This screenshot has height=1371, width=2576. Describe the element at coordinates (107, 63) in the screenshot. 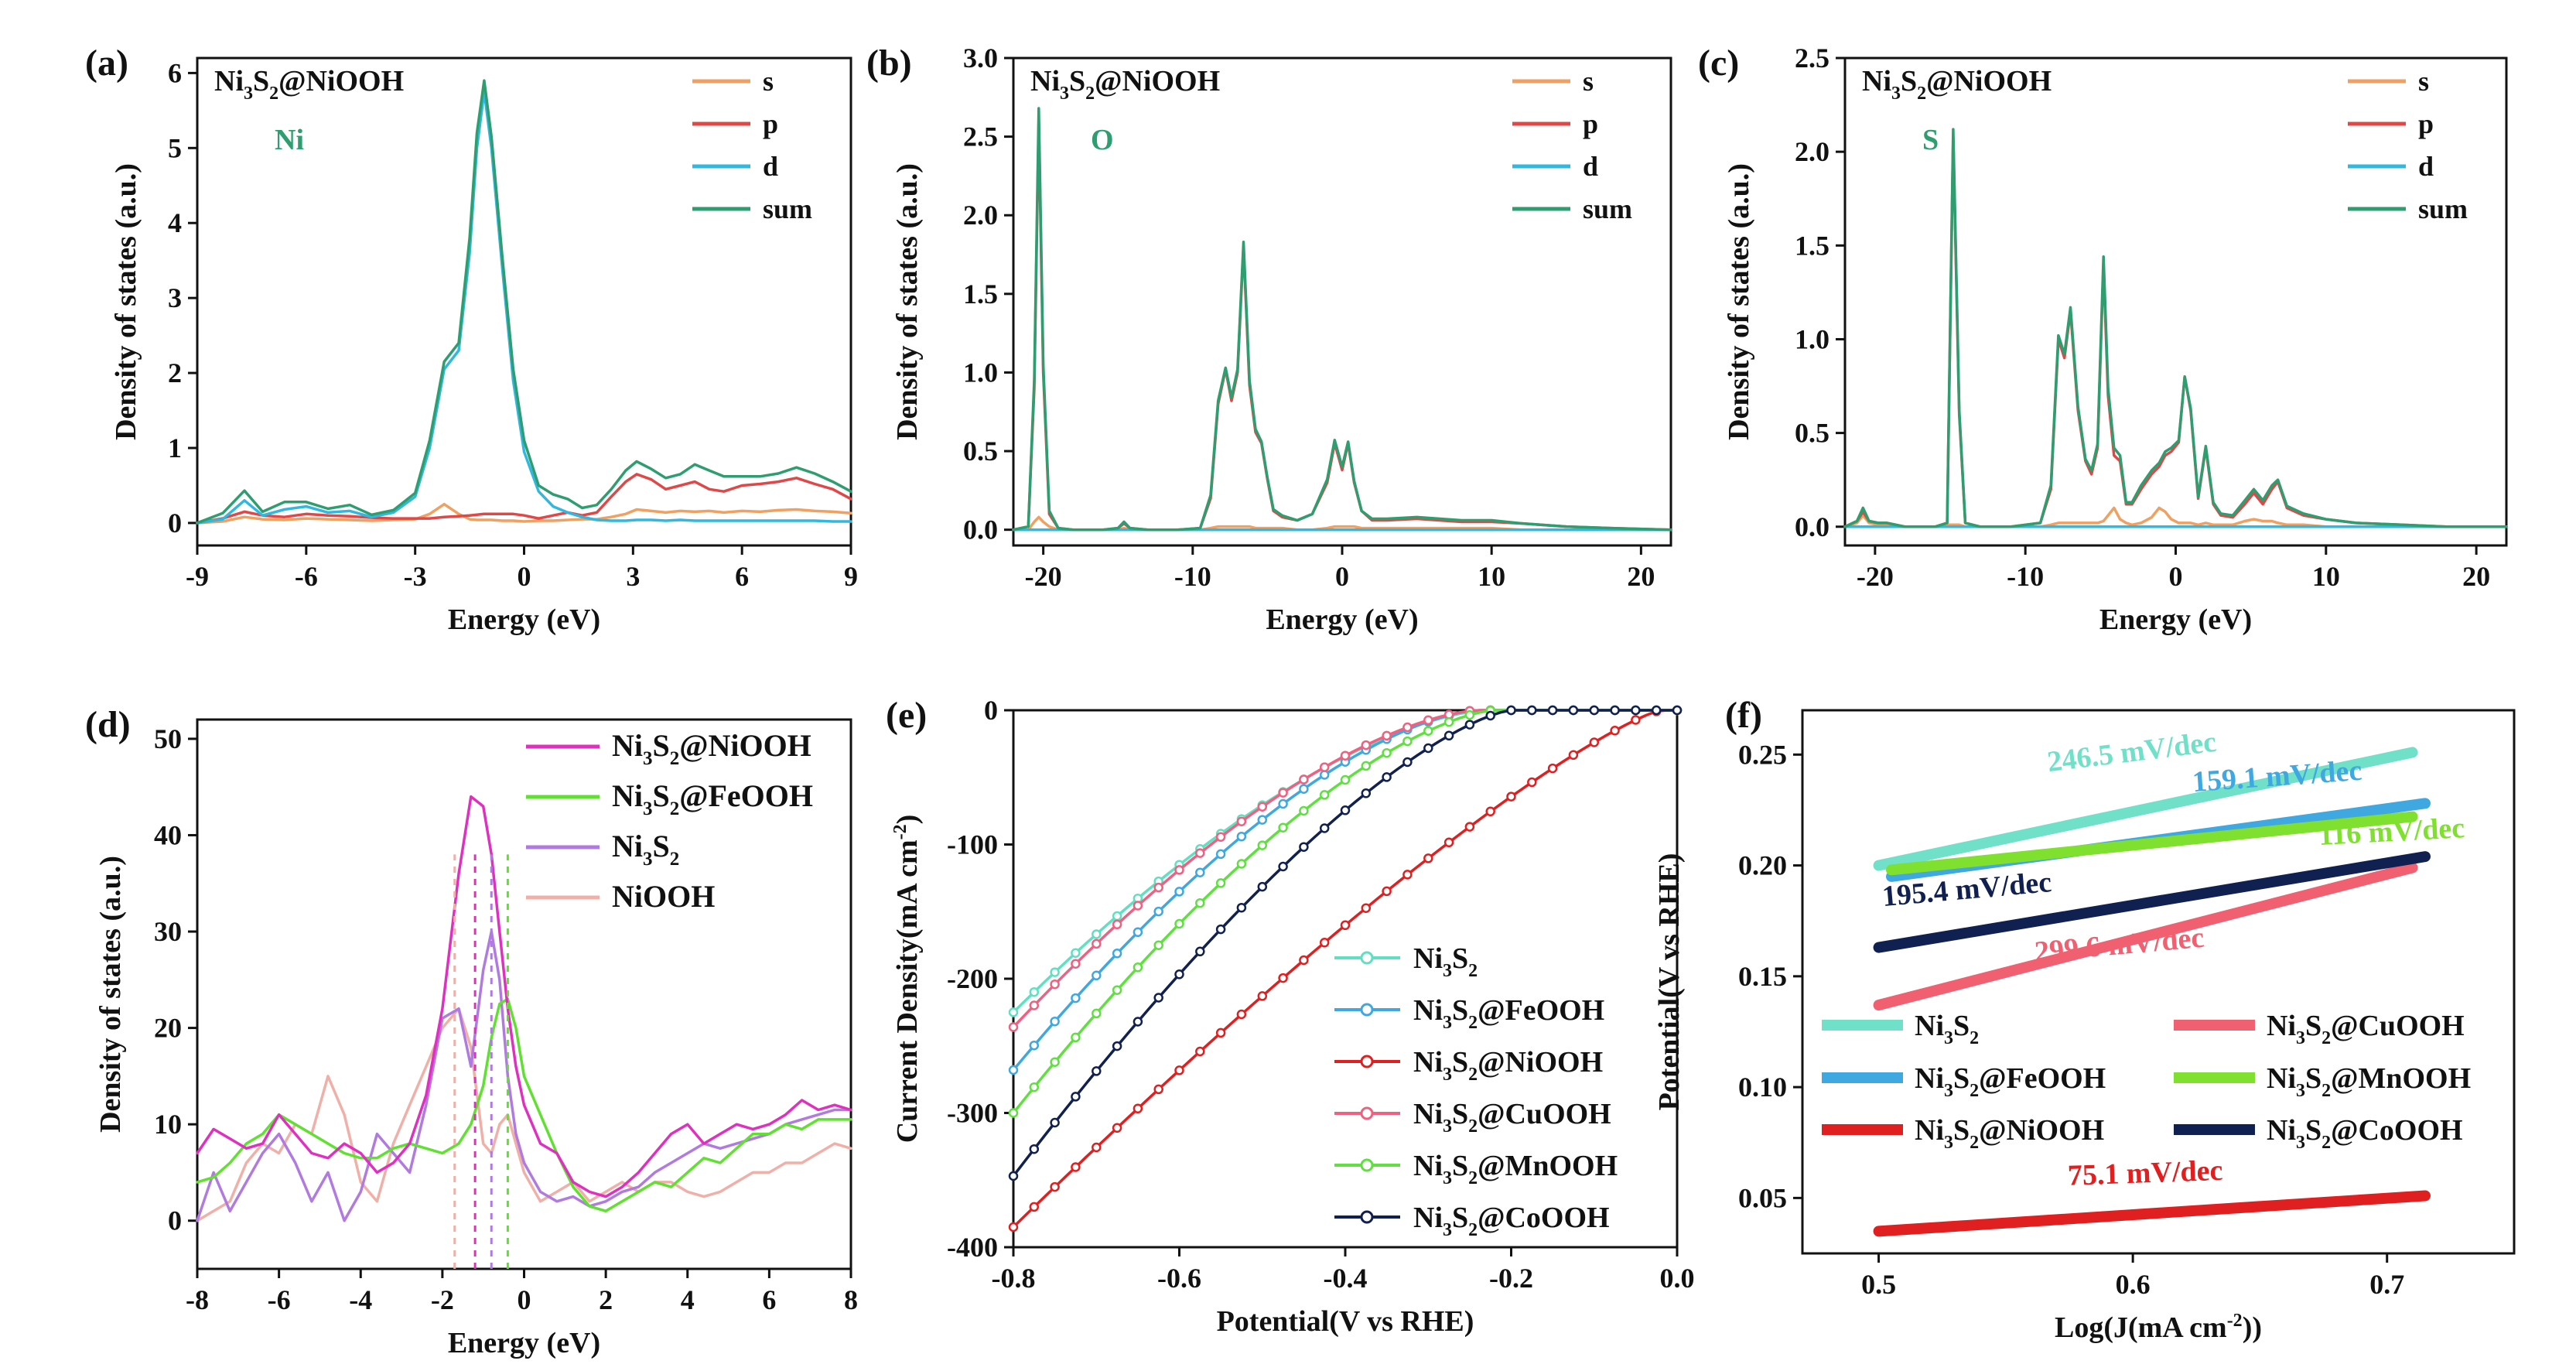

I see `panel-label: (a)` at that location.